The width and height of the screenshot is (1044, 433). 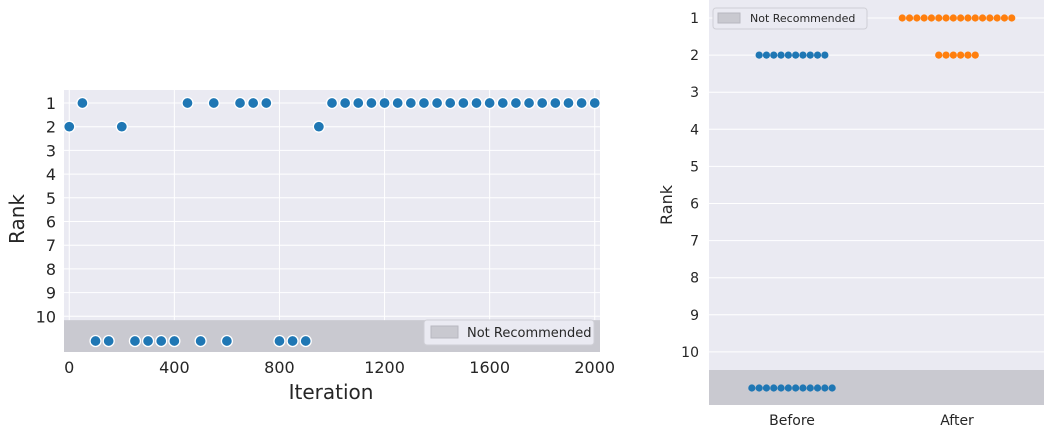 I want to click on x-tick-label: Before, so click(x=792, y=421).